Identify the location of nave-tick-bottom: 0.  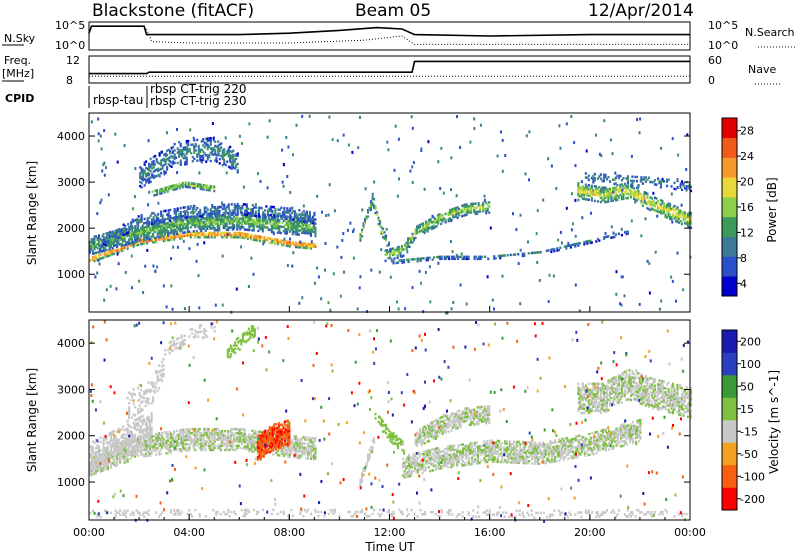
(711, 80).